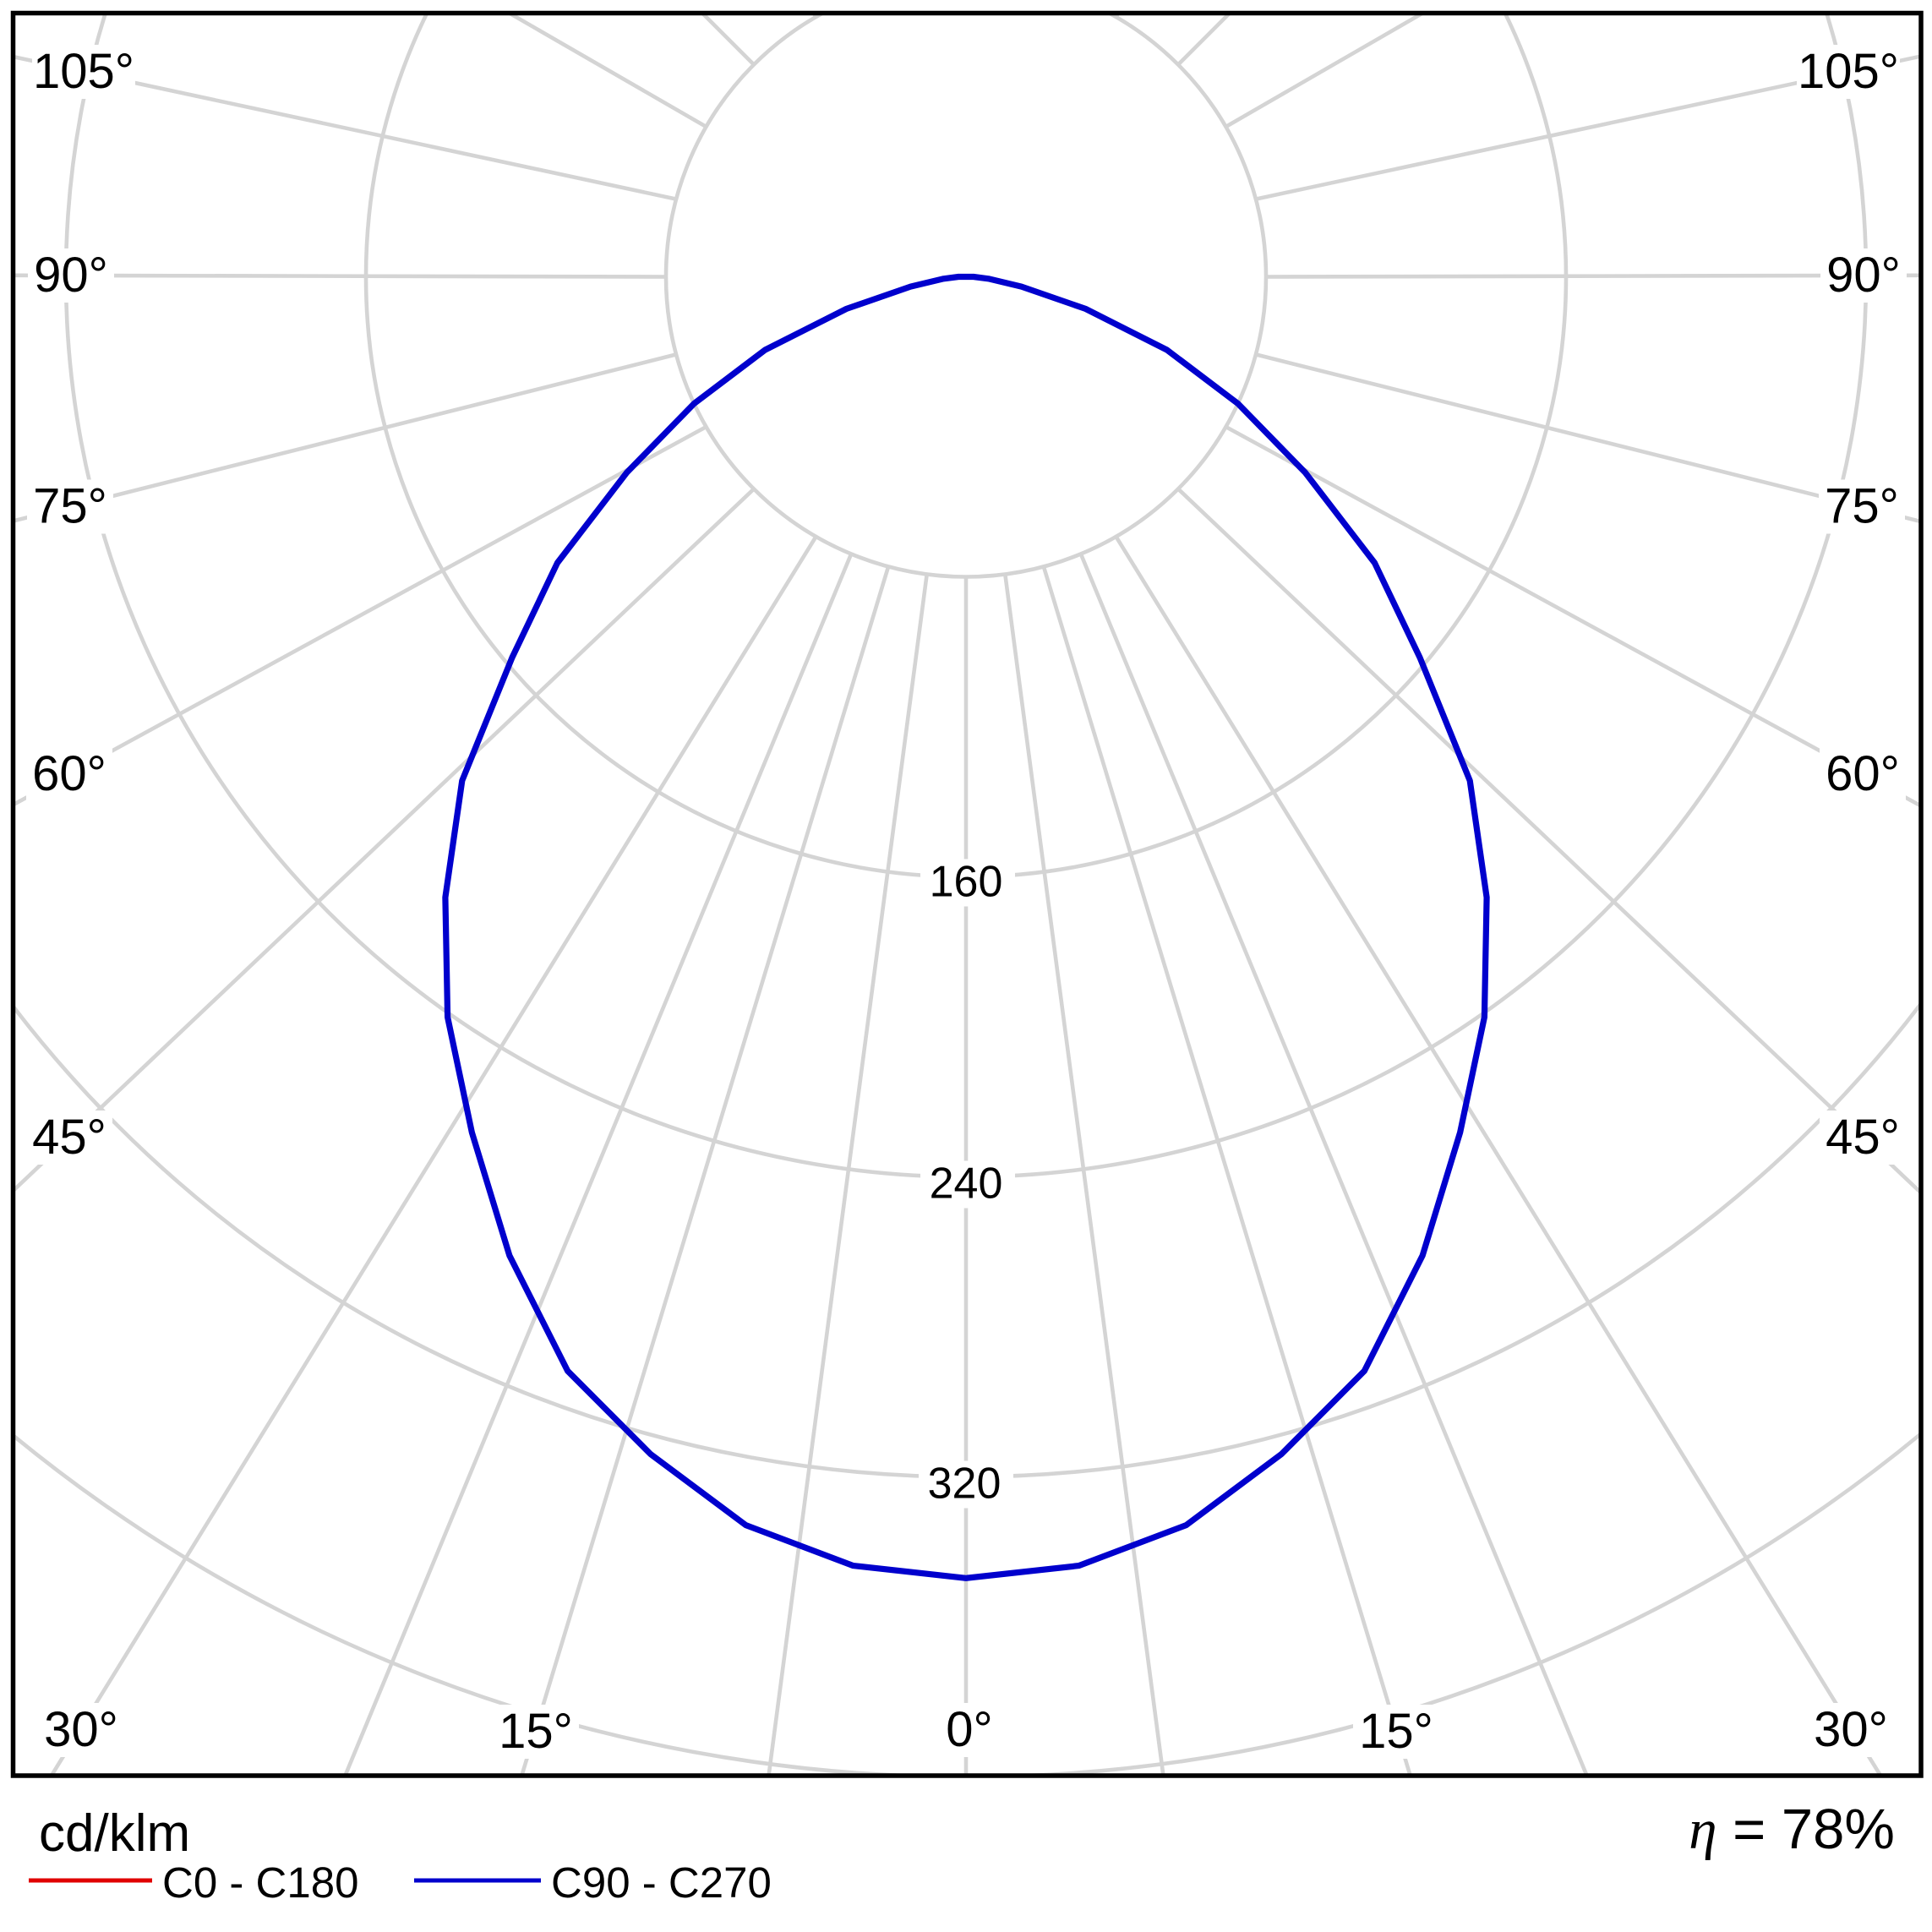 The image size is (1932, 1932). Describe the element at coordinates (260, 1882) in the screenshot. I see `svg-text: C0 - C180` at that location.